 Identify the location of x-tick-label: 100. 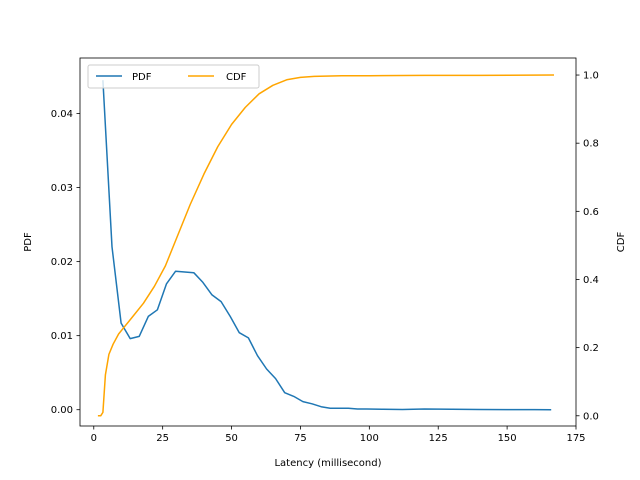
(369, 438).